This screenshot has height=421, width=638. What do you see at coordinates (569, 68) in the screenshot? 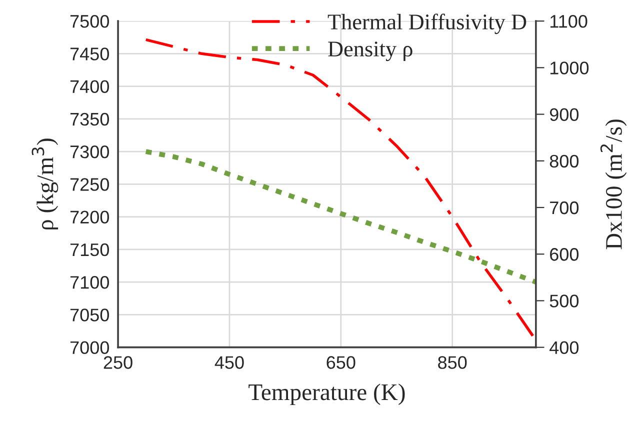
I see `y2-tick-label: 1000` at bounding box center [569, 68].